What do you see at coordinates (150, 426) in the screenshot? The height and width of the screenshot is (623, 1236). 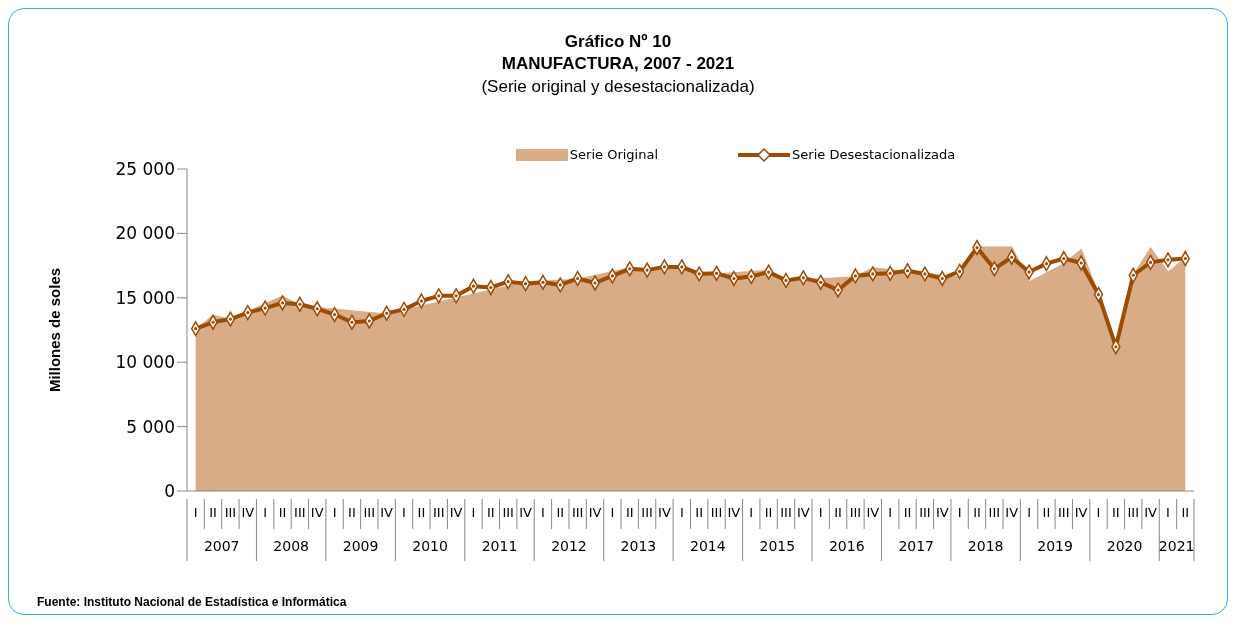 I see `y-tick-label: 5 000` at bounding box center [150, 426].